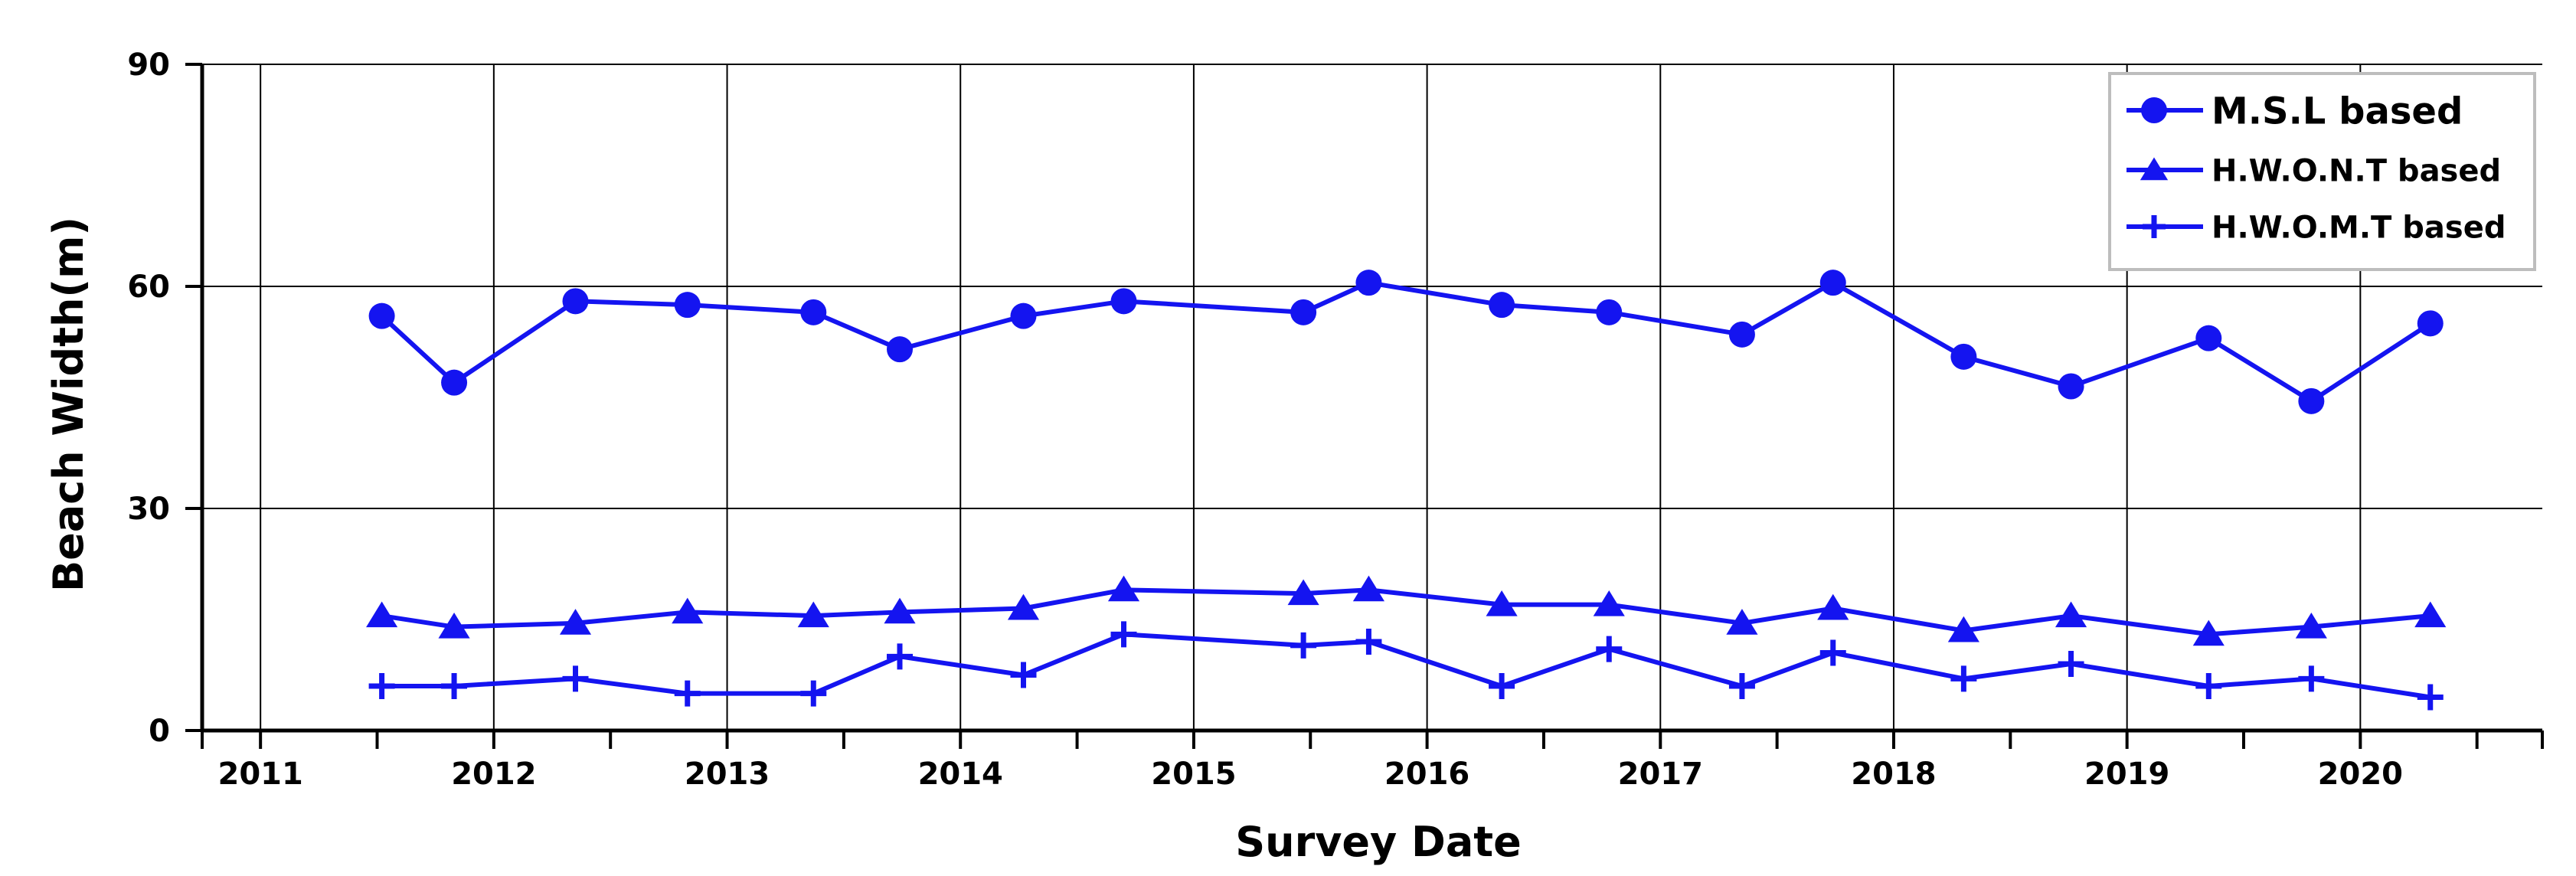  What do you see at coordinates (2360, 775) in the screenshot?
I see `x-tick-label: 2020` at bounding box center [2360, 775].